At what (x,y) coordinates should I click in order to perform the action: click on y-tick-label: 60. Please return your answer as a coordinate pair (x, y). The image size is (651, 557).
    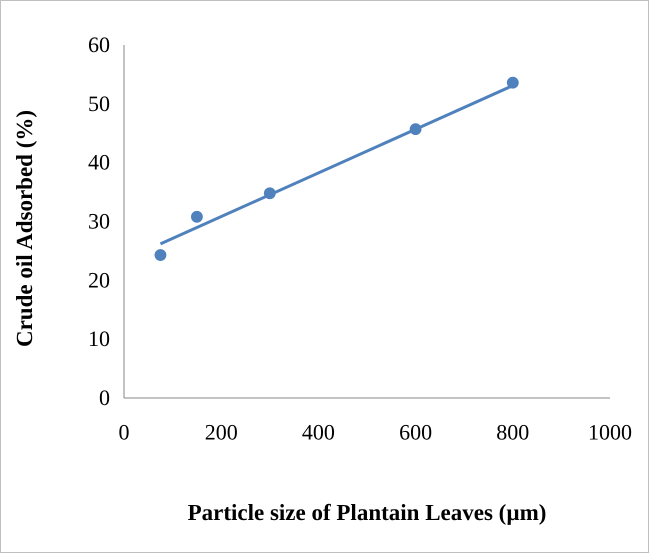
    Looking at the image, I should click on (99, 45).